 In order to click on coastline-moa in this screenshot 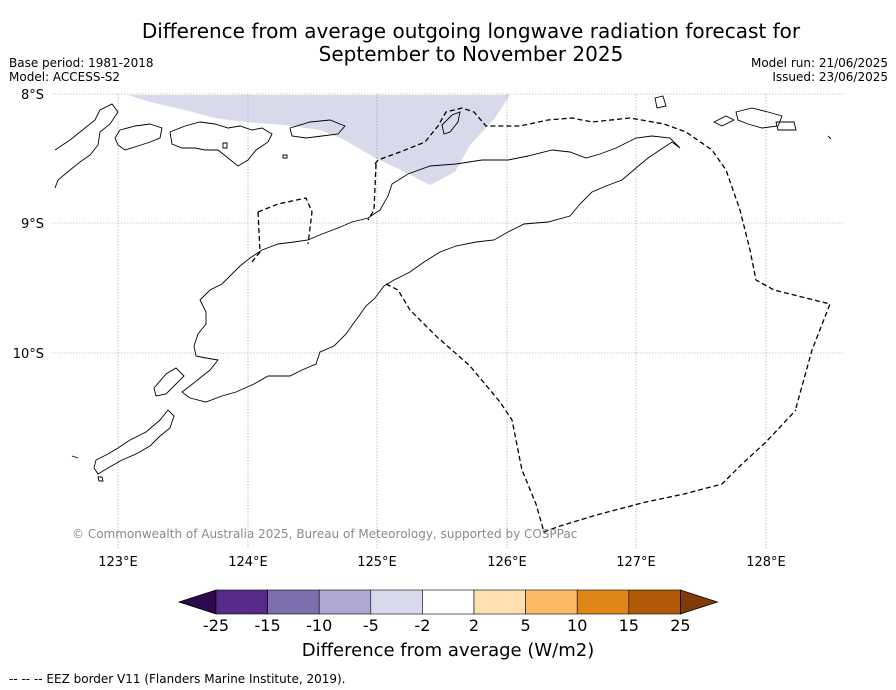, I will do `click(724, 121)`.